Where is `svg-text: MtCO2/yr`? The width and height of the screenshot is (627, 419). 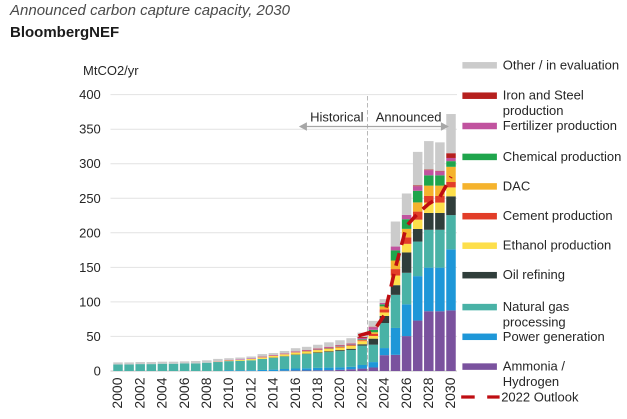
svg-text: MtCO2/yr is located at coordinates (111, 70).